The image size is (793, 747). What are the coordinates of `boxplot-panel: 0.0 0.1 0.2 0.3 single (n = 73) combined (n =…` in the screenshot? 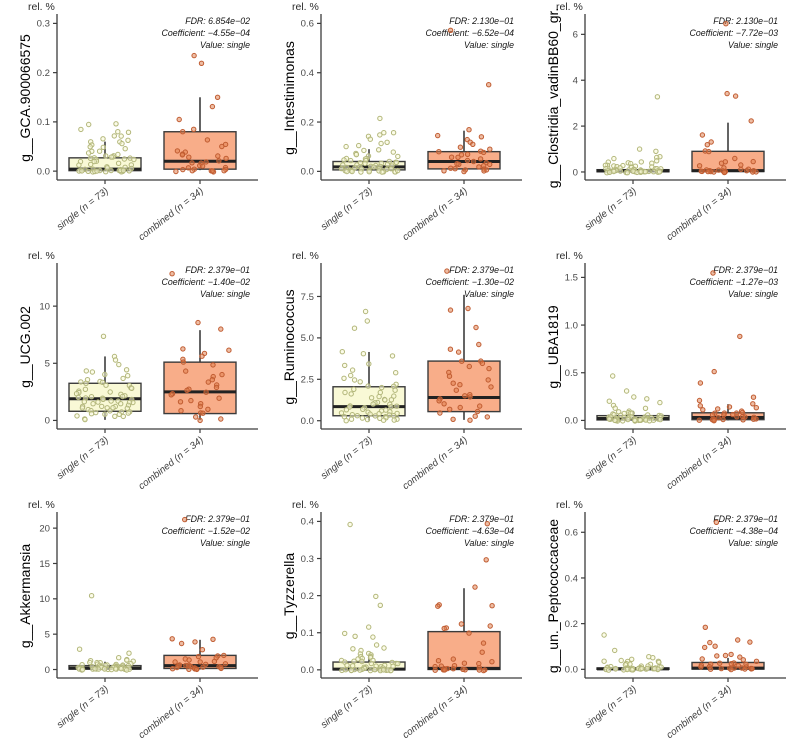 It's located at (132, 124).